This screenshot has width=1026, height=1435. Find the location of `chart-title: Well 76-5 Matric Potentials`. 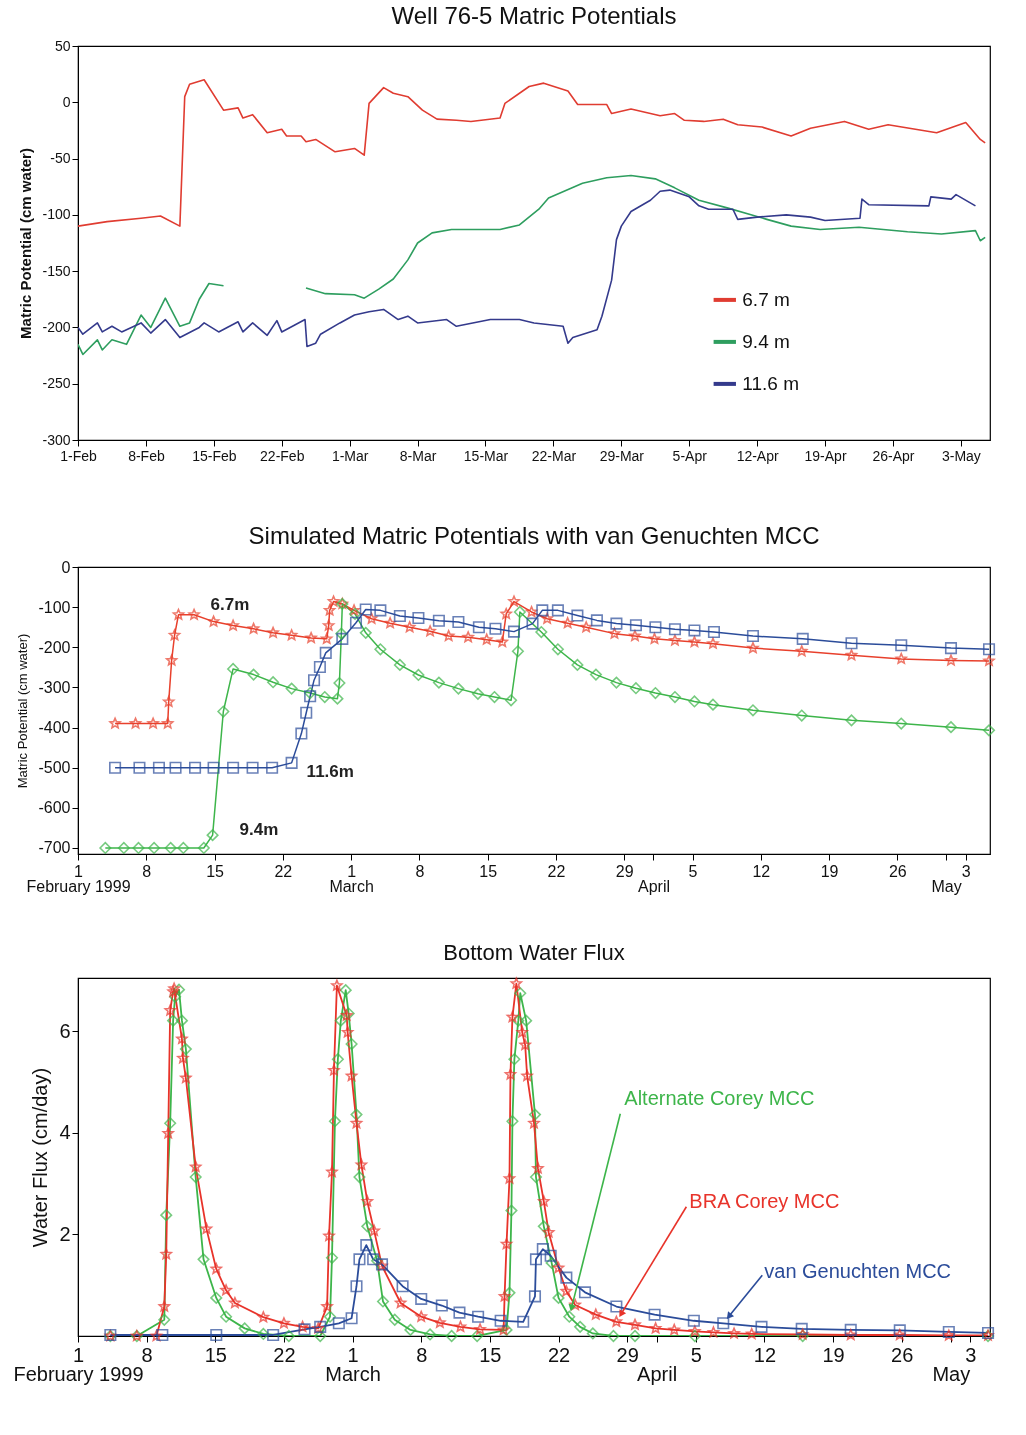

chart-title: Well 76-5 Matric Potentials is located at coordinates (534, 15).